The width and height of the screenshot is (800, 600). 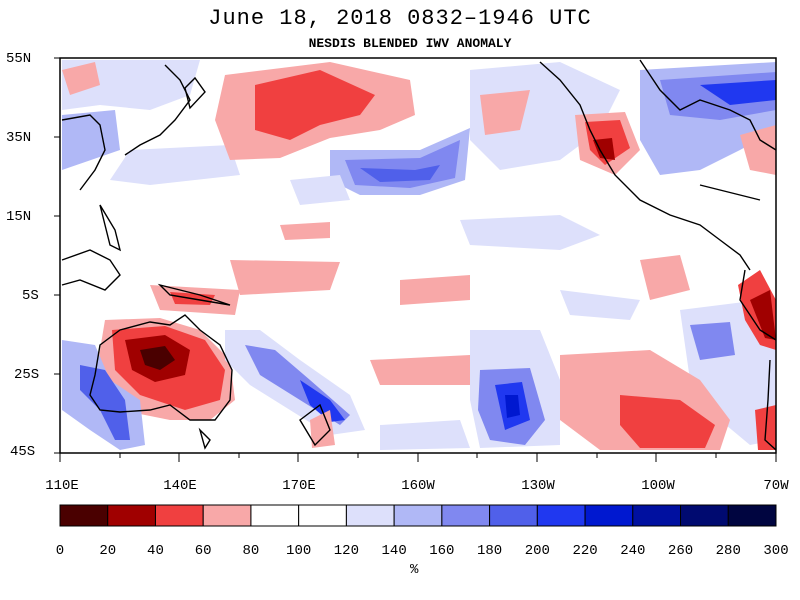 What do you see at coordinates (299, 551) in the screenshot?
I see `colorbar-tick-label: 100` at bounding box center [299, 551].